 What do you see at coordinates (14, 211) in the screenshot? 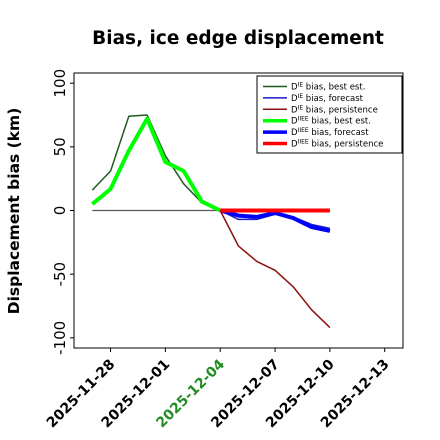
I see `y-axis-label: Displacement bias (km)` at bounding box center [14, 211].